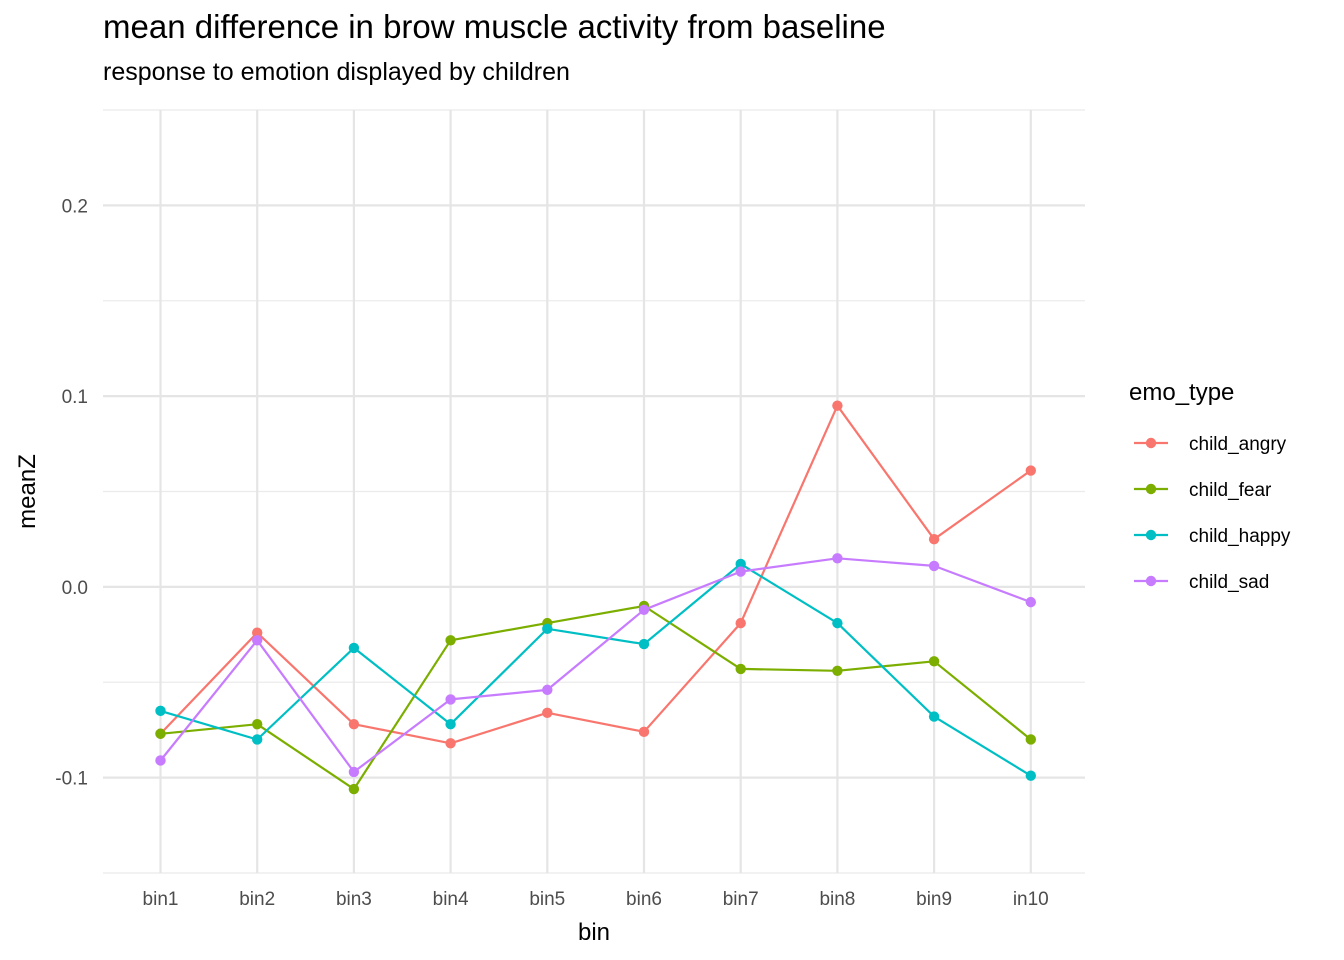 The height and width of the screenshot is (960, 1344). Describe the element at coordinates (1031, 899) in the screenshot. I see `x-tick-label: in10` at that location.